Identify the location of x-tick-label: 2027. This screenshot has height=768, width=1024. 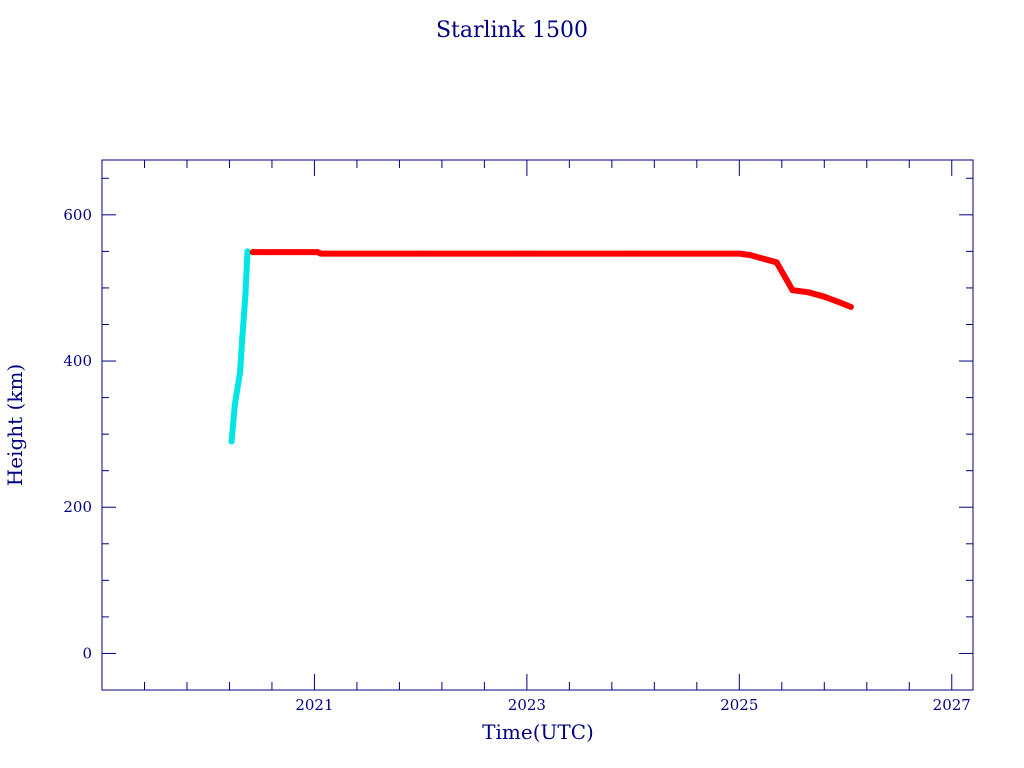
(952, 705).